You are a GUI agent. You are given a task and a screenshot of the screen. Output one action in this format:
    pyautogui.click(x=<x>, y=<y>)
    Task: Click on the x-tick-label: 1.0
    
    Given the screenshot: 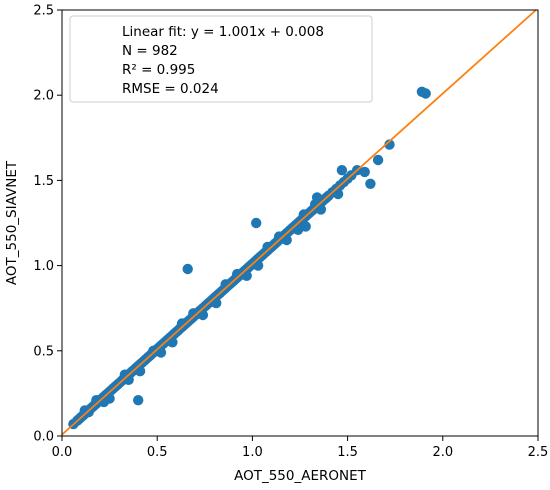 What is the action you would take?
    pyautogui.click(x=252, y=452)
    